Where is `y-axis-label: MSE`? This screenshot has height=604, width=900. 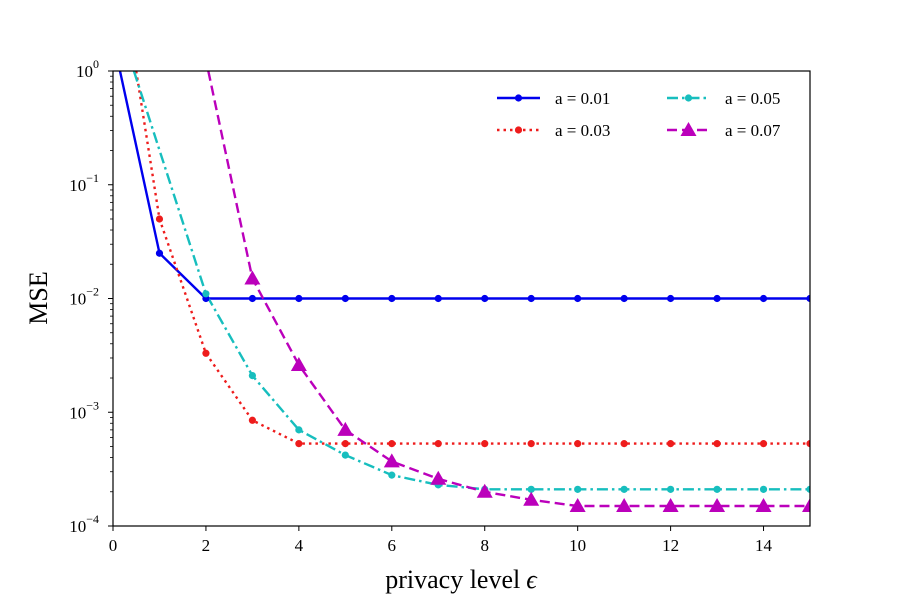 y-axis-label: MSE is located at coordinates (38, 297).